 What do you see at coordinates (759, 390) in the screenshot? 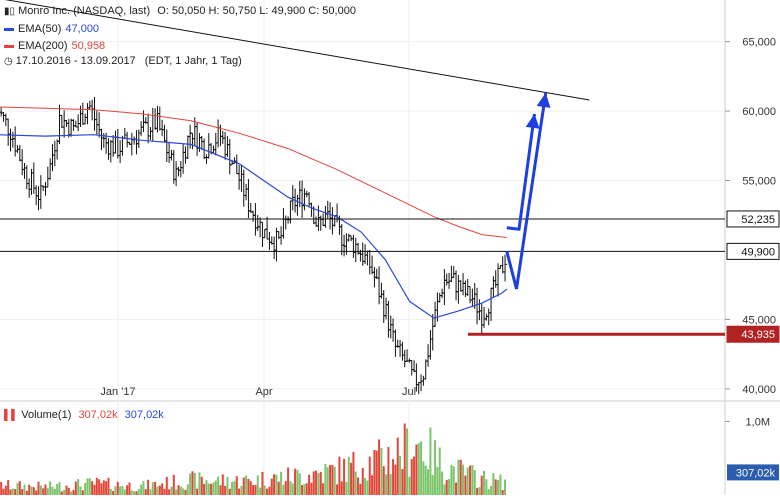
I see `y-tick-label: 40,000` at bounding box center [759, 390].